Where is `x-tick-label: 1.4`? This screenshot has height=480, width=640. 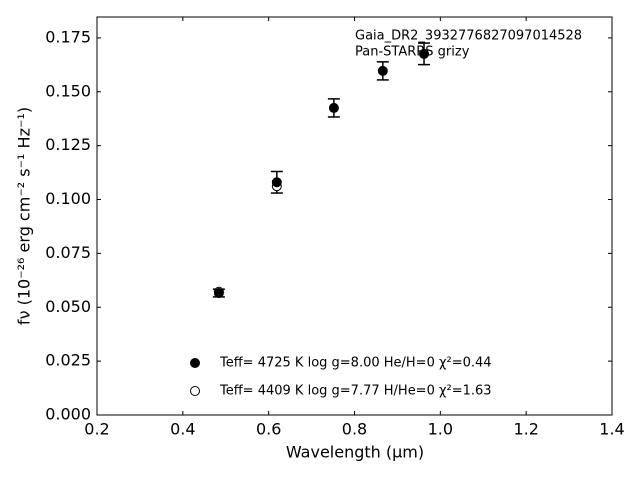
x-tick-label: 1.4 is located at coordinates (611, 429).